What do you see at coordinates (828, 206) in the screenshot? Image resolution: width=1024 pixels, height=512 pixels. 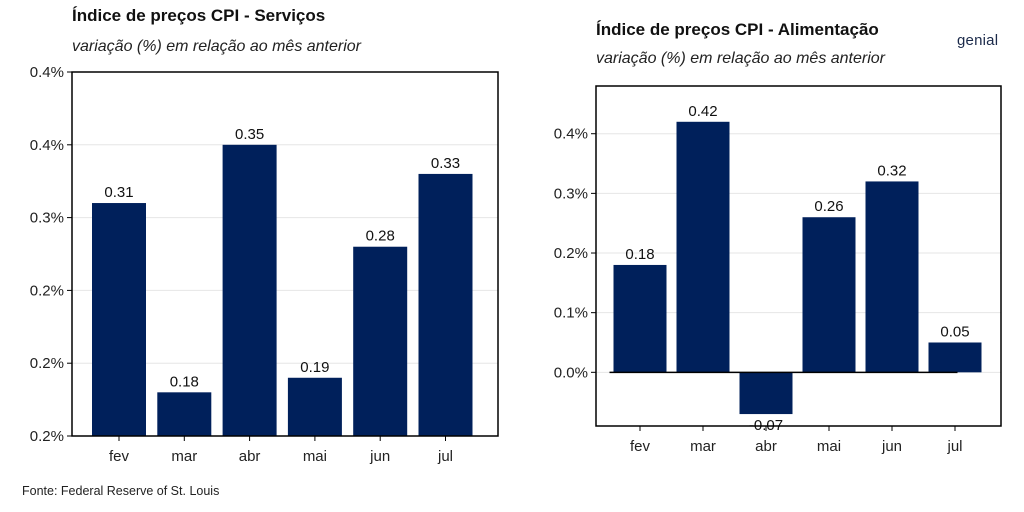 I see `data-label-mai: 0.26` at bounding box center [828, 206].